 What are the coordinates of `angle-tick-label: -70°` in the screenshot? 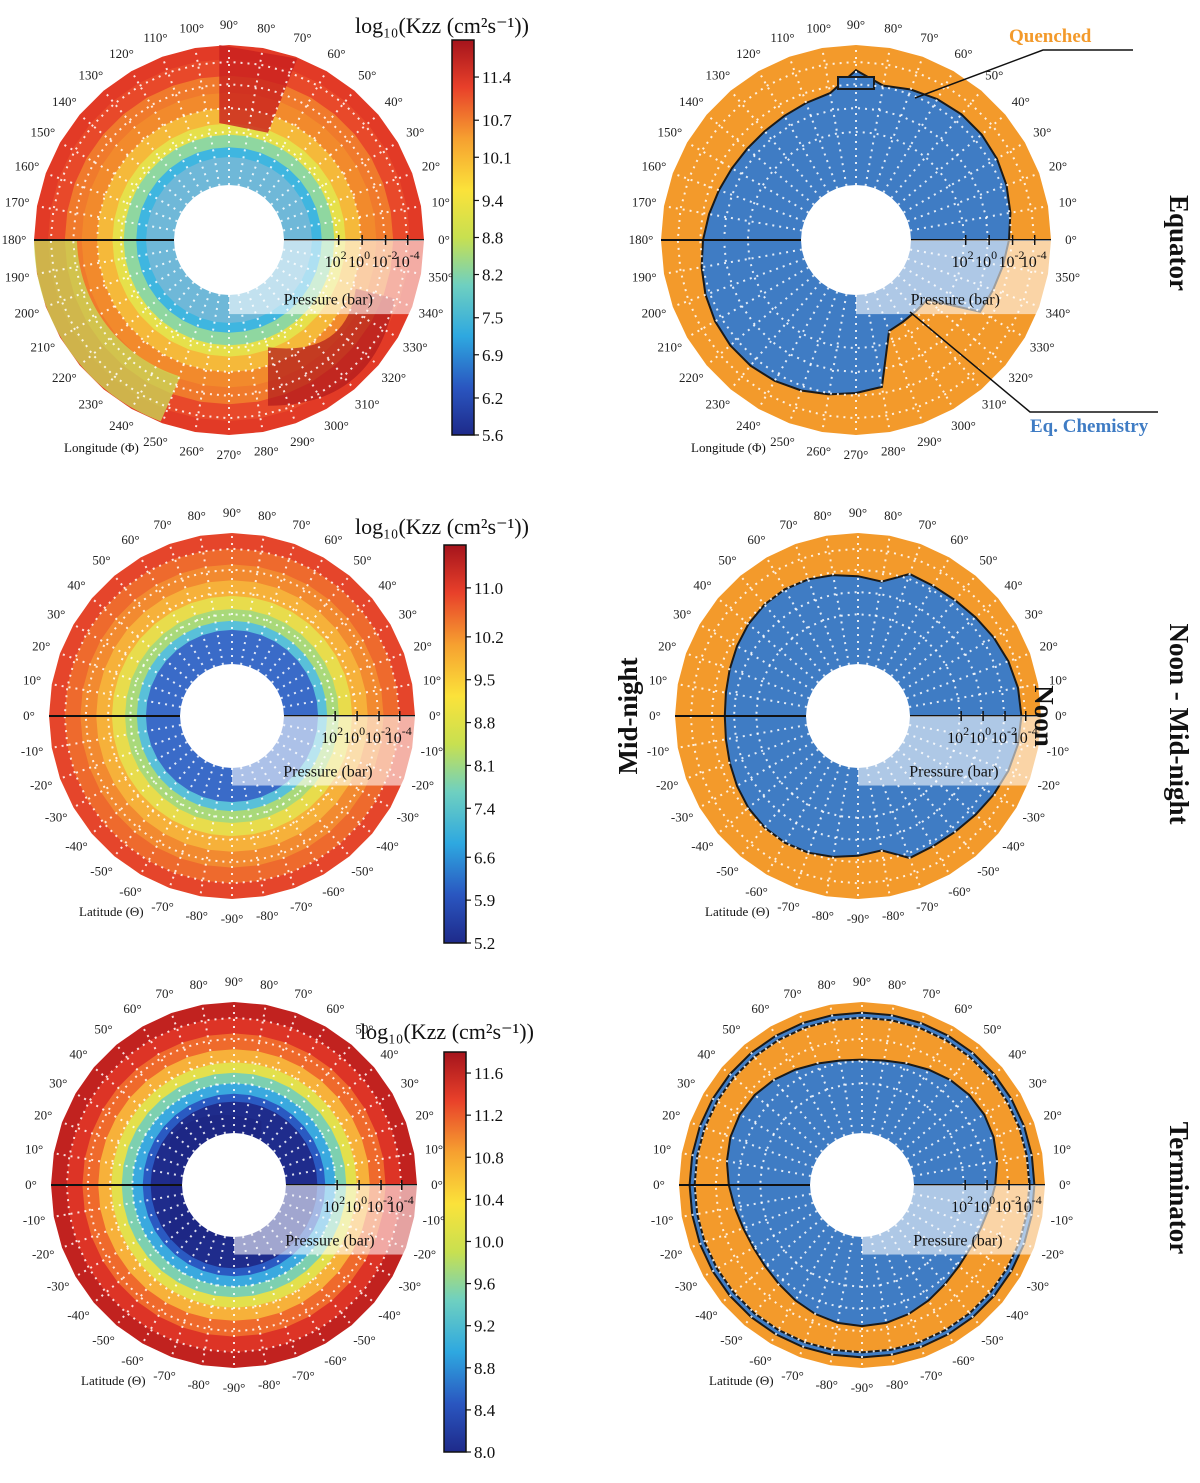 It's located at (301, 906).